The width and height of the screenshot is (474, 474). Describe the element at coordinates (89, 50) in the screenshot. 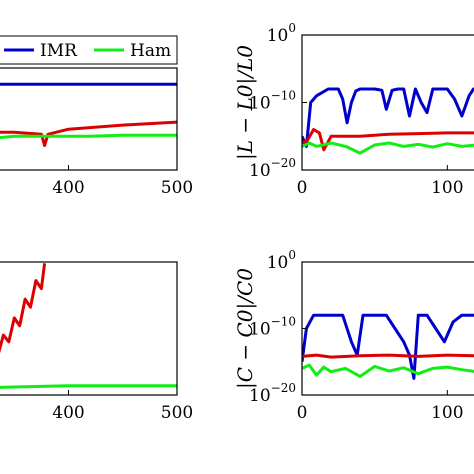

I see `legend: IMR Ham` at that location.